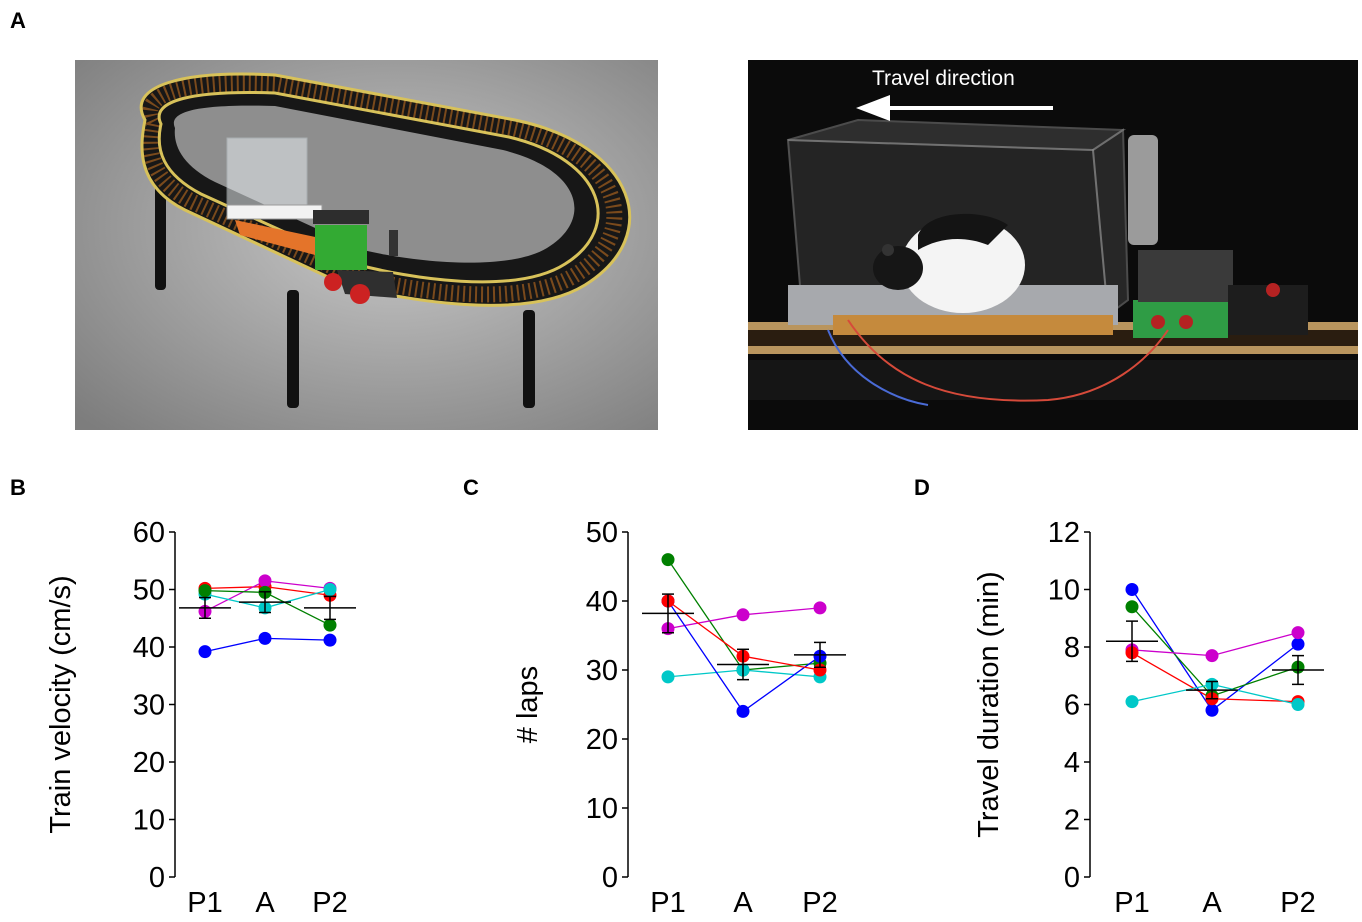 Image resolution: width=1362 pixels, height=922 pixels. Describe the element at coordinates (200, 718) in the screenshot. I see `chart-velocity: 0 10 20 30 40 50 60 Train velocity (cm/s) P1 A P2` at that location.